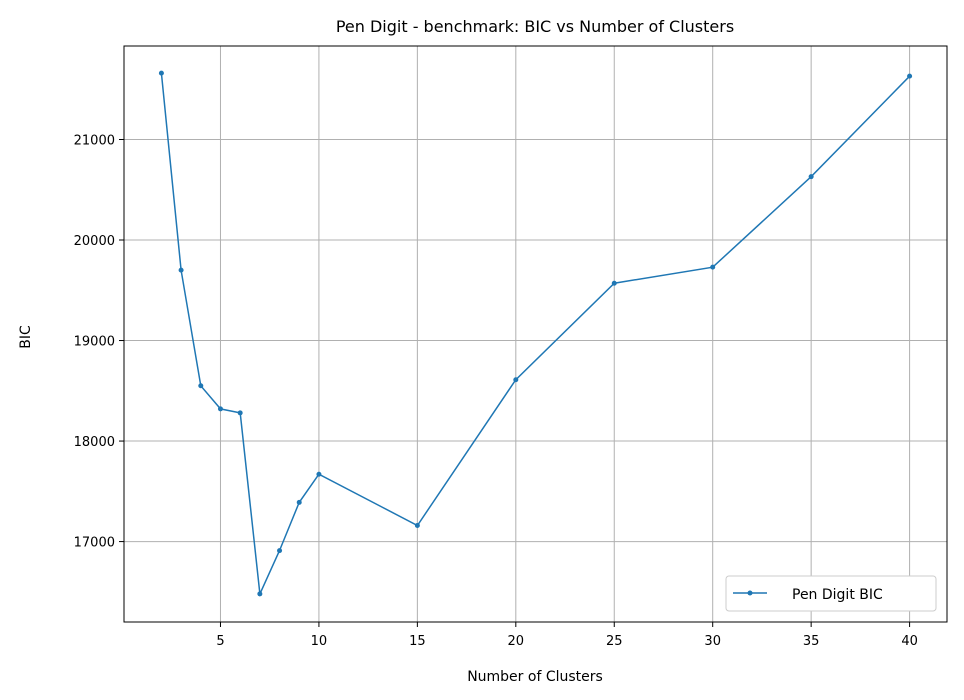 The image size is (964, 700). Describe the element at coordinates (909, 641) in the screenshot. I see `x-tick-label: 40` at that location.